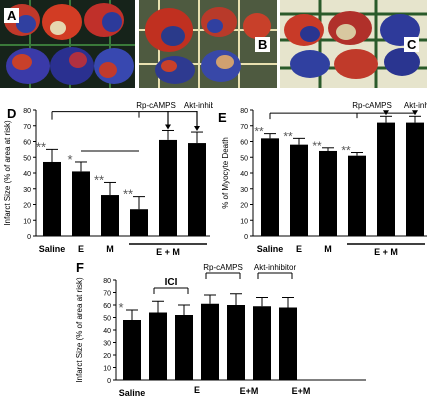  I want to click on bracket-label: ICI, so click(171, 282).